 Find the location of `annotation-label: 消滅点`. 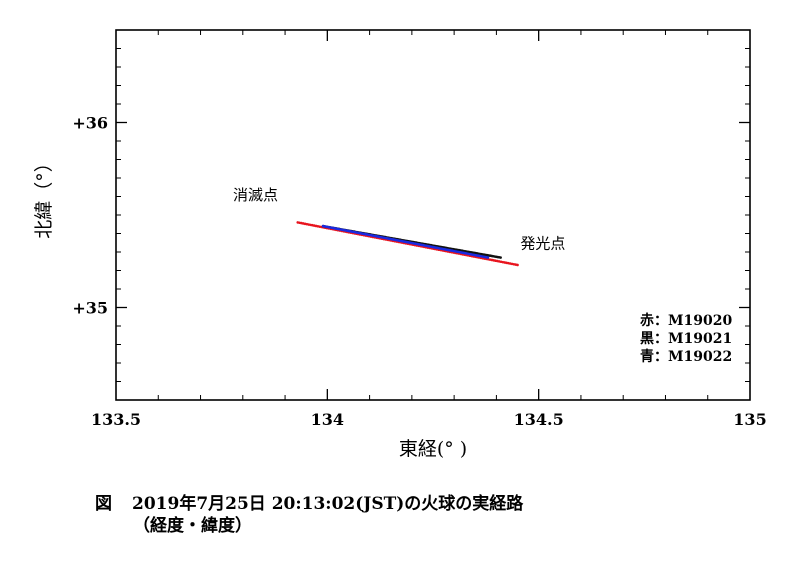

annotation-label: 消滅点 is located at coordinates (255, 195).